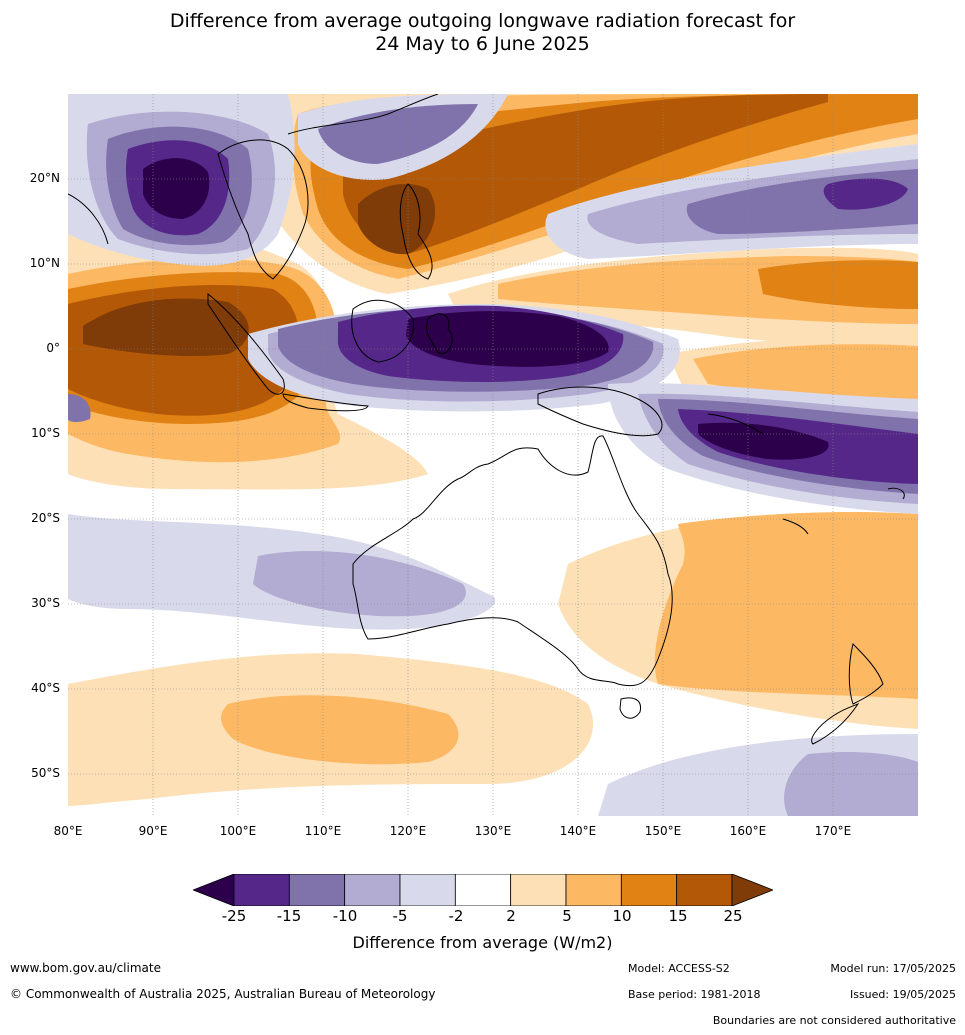 This screenshot has width=965, height=1035. What do you see at coordinates (45, 518) in the screenshot?
I see `lat-label-20s: 20°S` at bounding box center [45, 518].